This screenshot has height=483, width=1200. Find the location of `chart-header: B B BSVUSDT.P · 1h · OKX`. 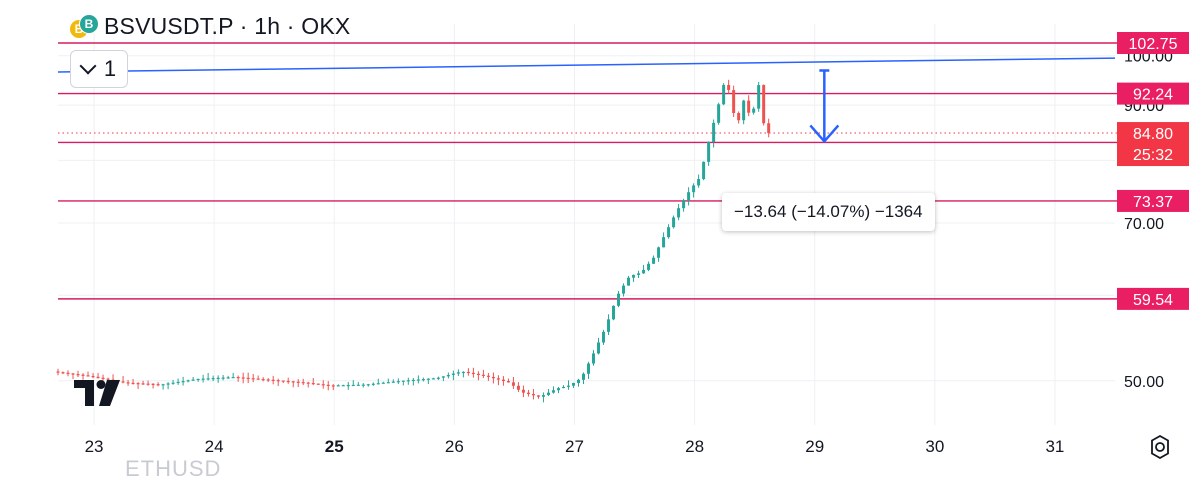

chart-header: B B BSVUSDT.P · 1h · OKX is located at coordinates (210, 26).